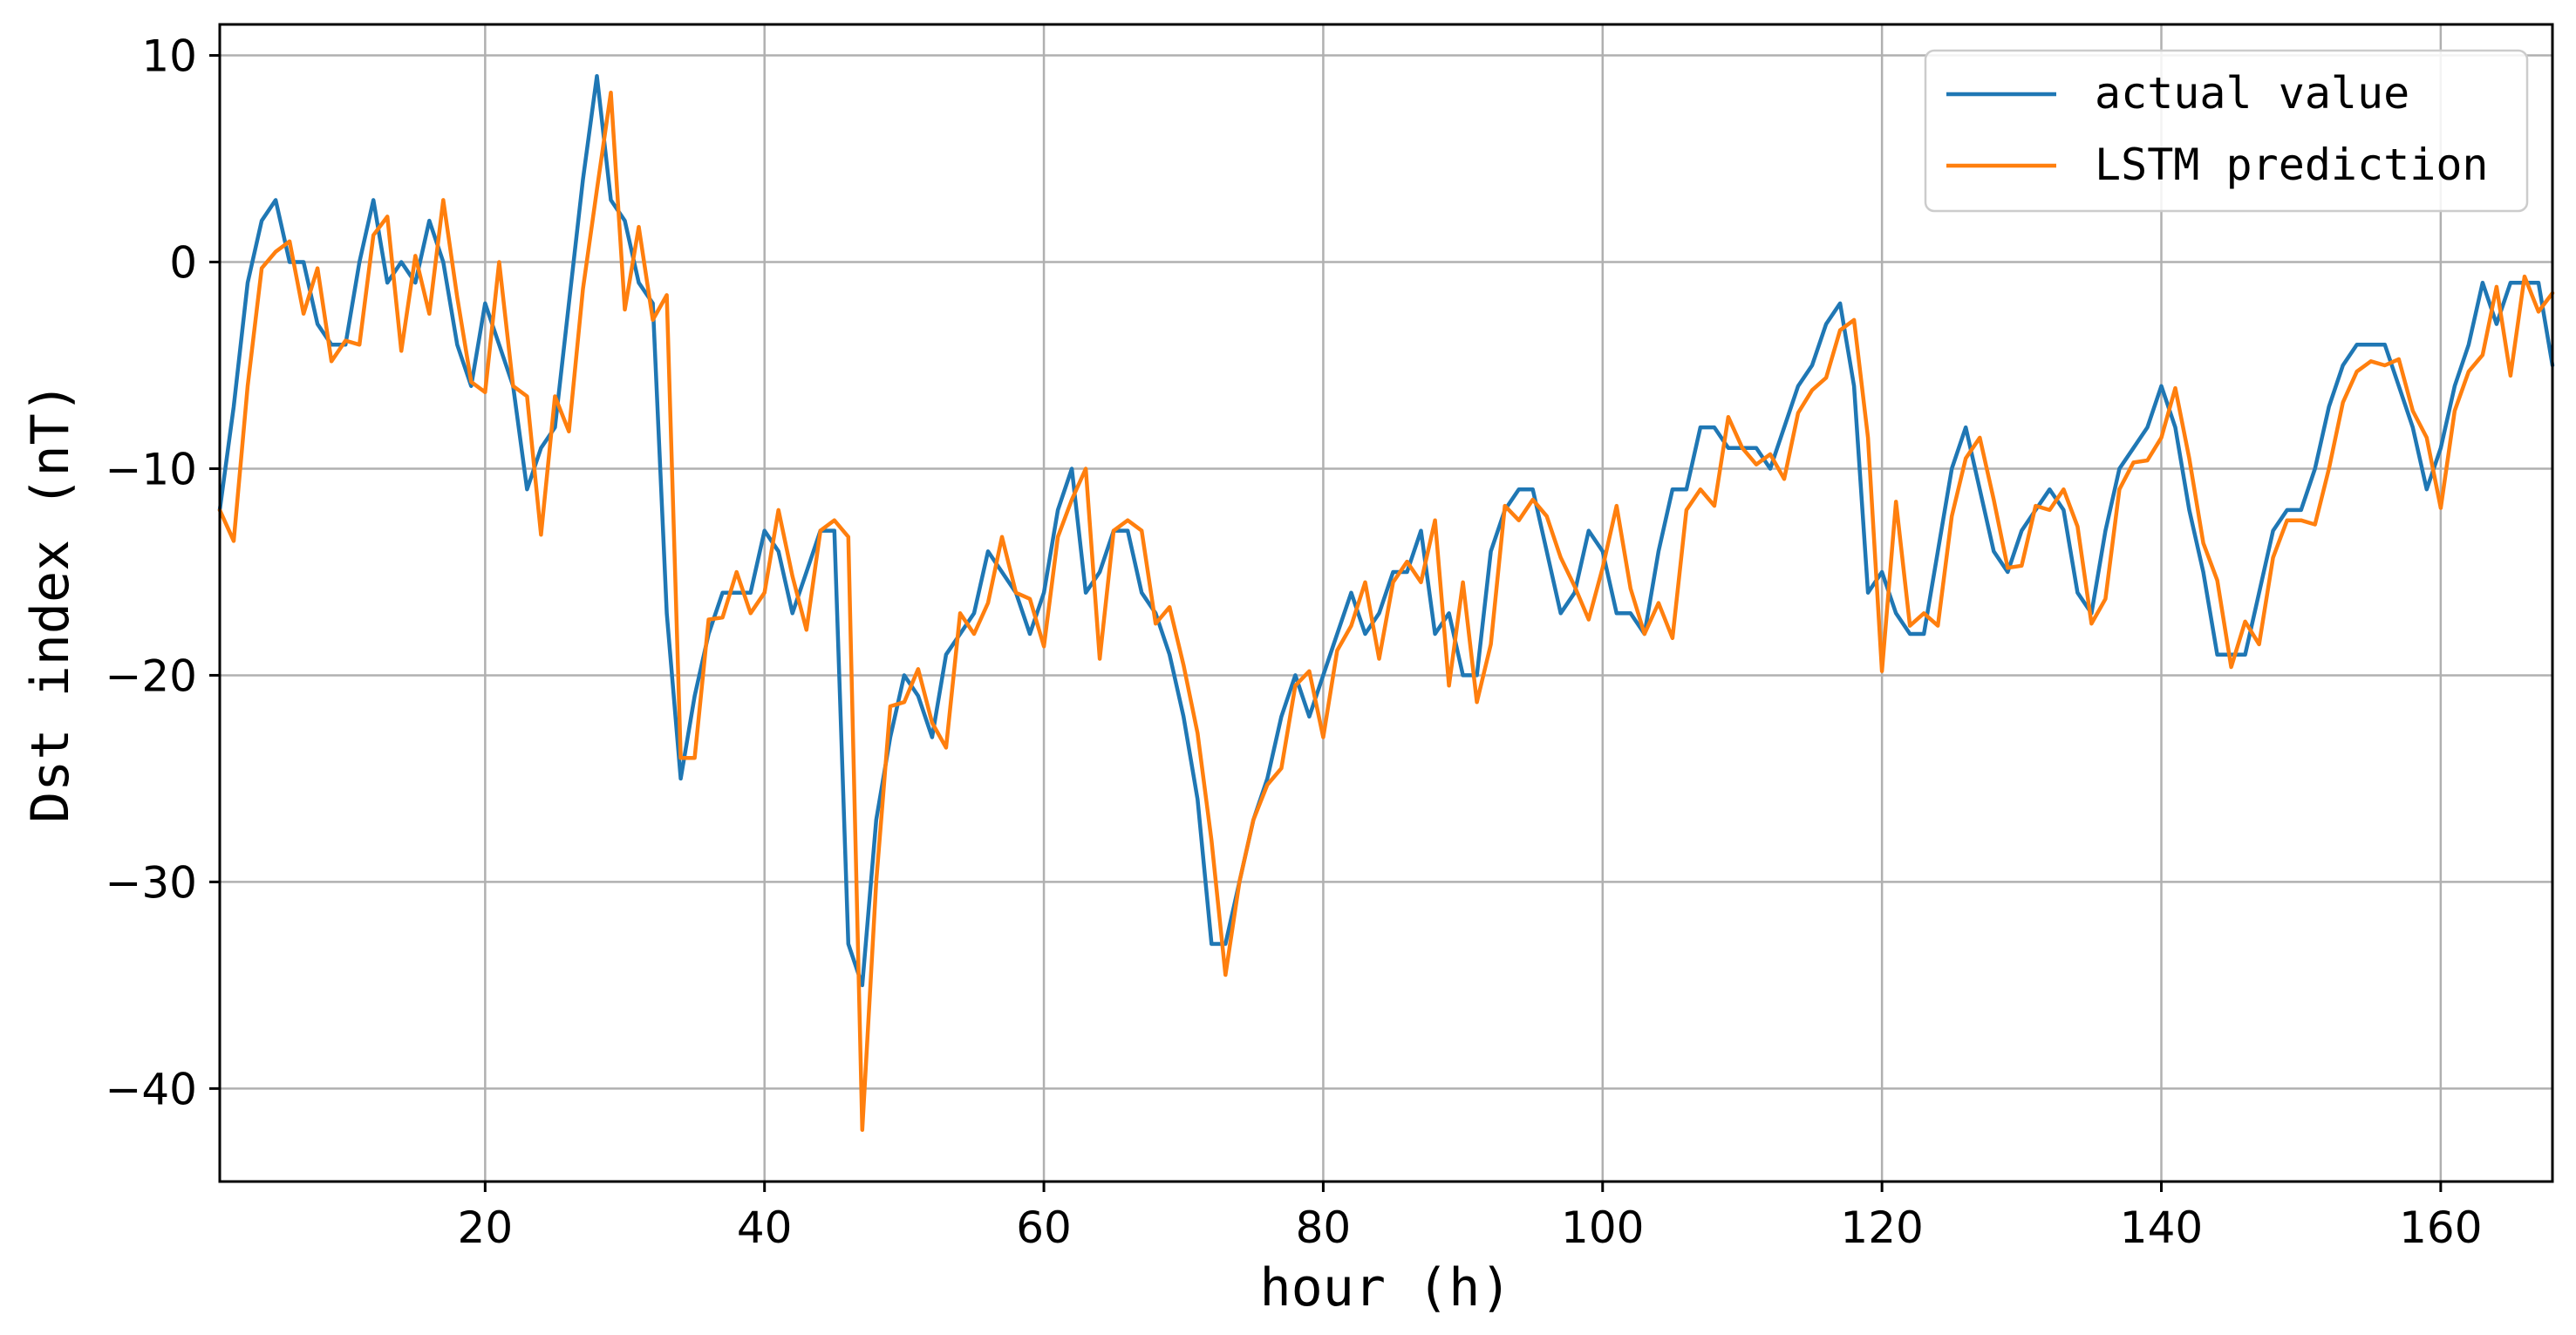  What do you see at coordinates (151, 1089) in the screenshot?
I see `y-tick-label: −40` at bounding box center [151, 1089].